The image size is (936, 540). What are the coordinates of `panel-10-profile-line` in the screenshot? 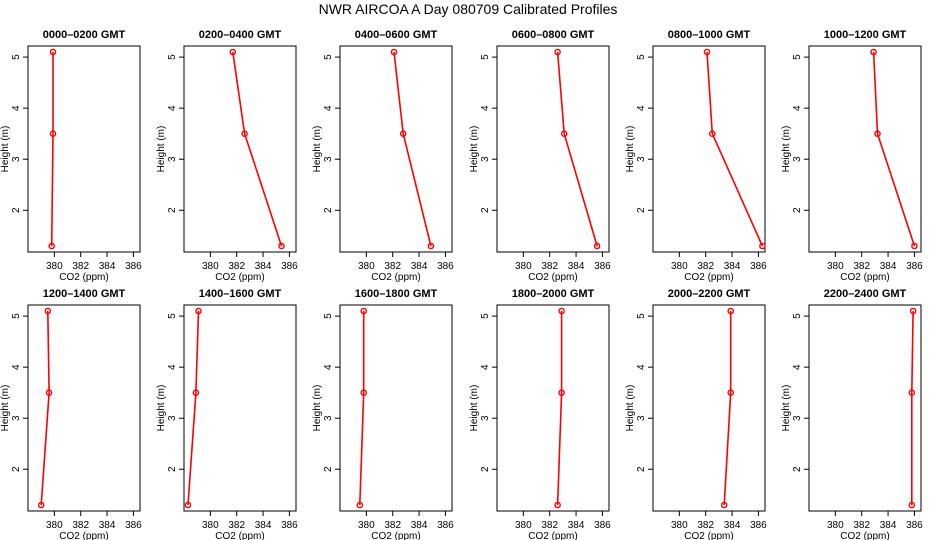 It's located at (559, 408).